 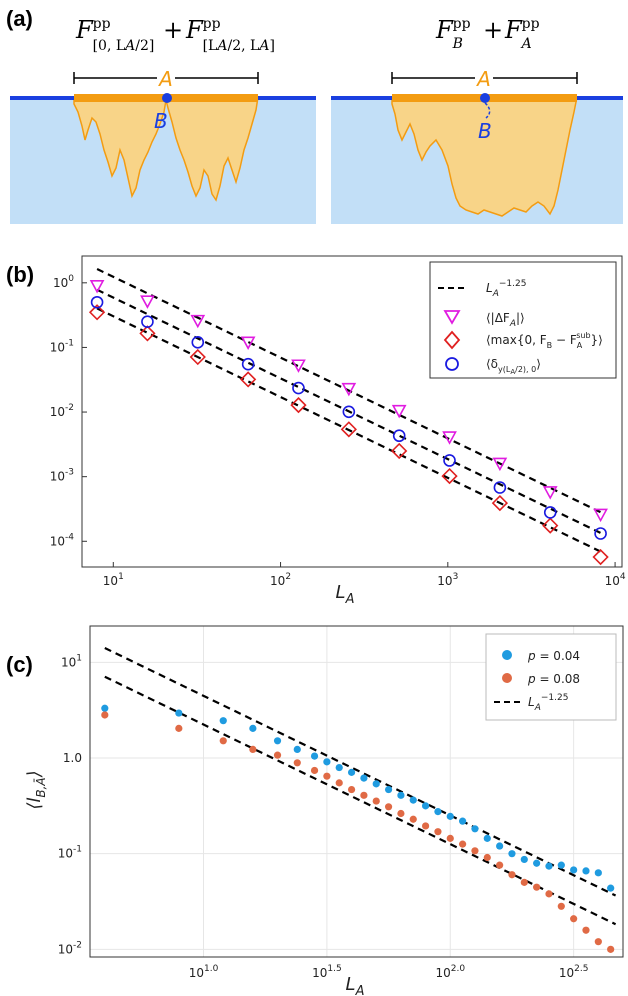 I want to click on left-label-b: B, so click(x=161, y=121).